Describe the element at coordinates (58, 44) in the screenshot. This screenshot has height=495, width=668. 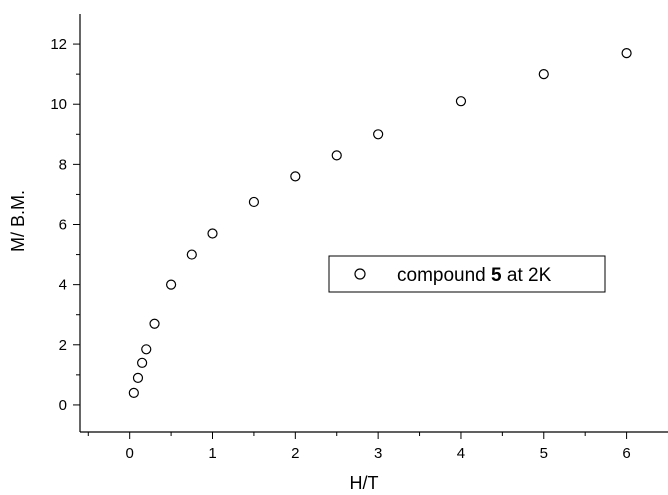
I see `y-tick-label: 12` at that location.